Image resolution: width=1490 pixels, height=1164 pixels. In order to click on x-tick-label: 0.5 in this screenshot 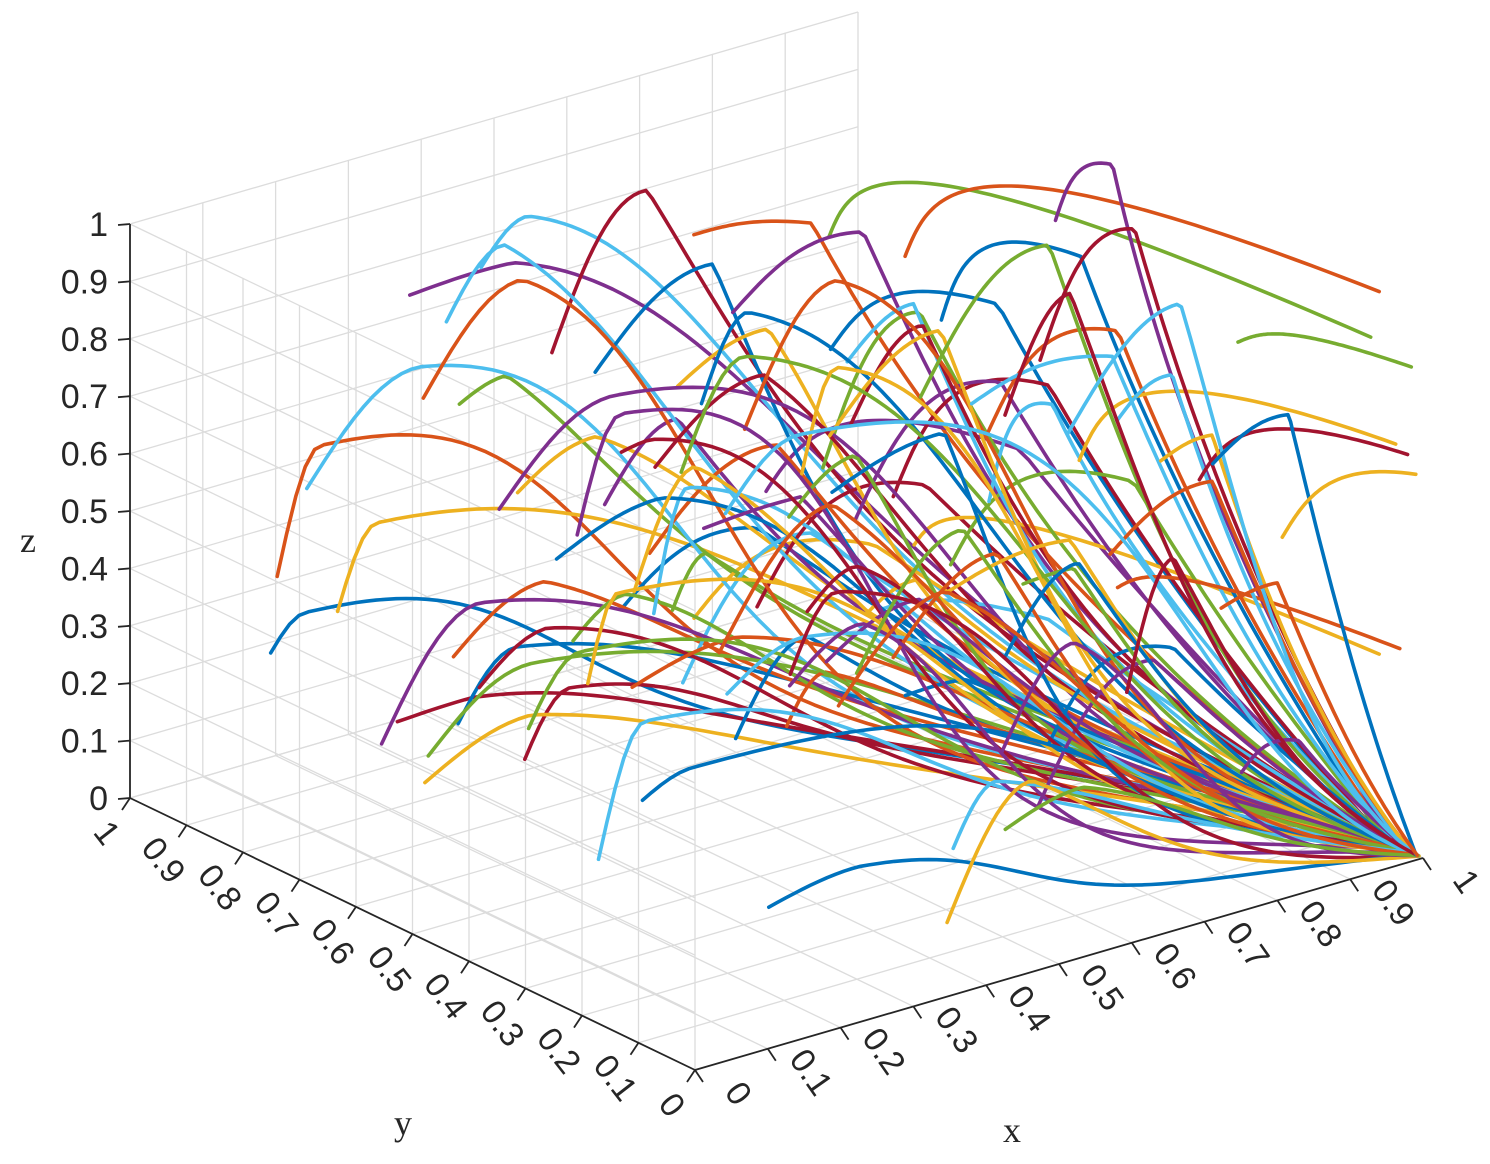, I will do `click(1102, 987)`.